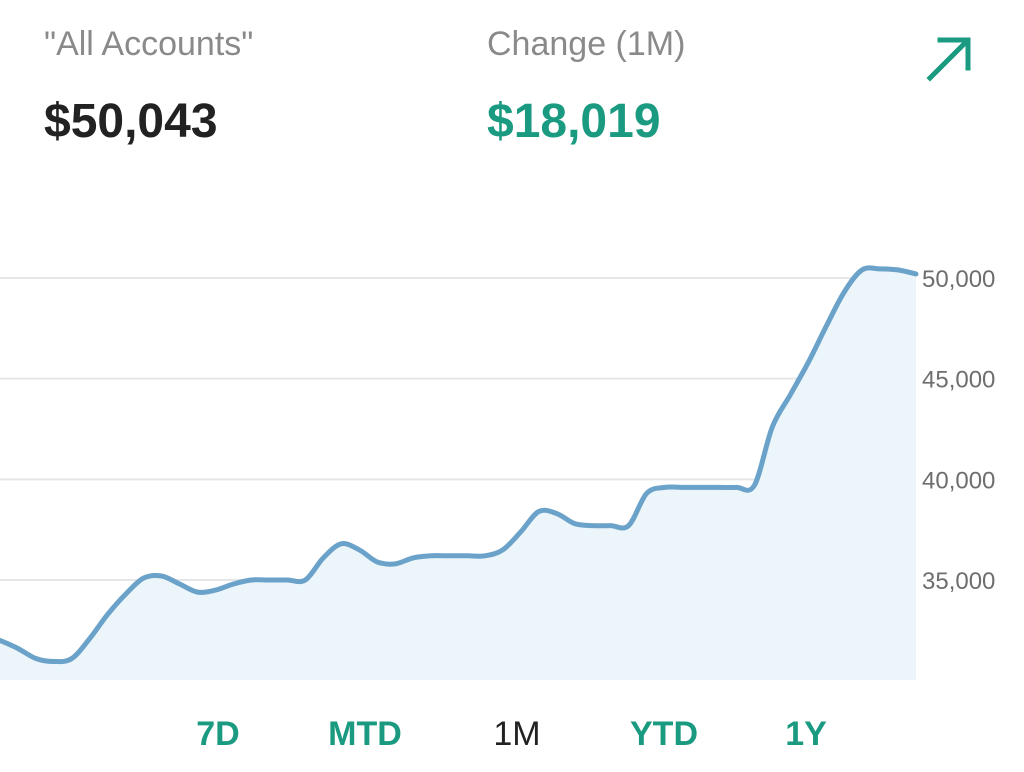  Describe the element at coordinates (950, 58) in the screenshot. I see `arrow-up-right-icon` at that location.